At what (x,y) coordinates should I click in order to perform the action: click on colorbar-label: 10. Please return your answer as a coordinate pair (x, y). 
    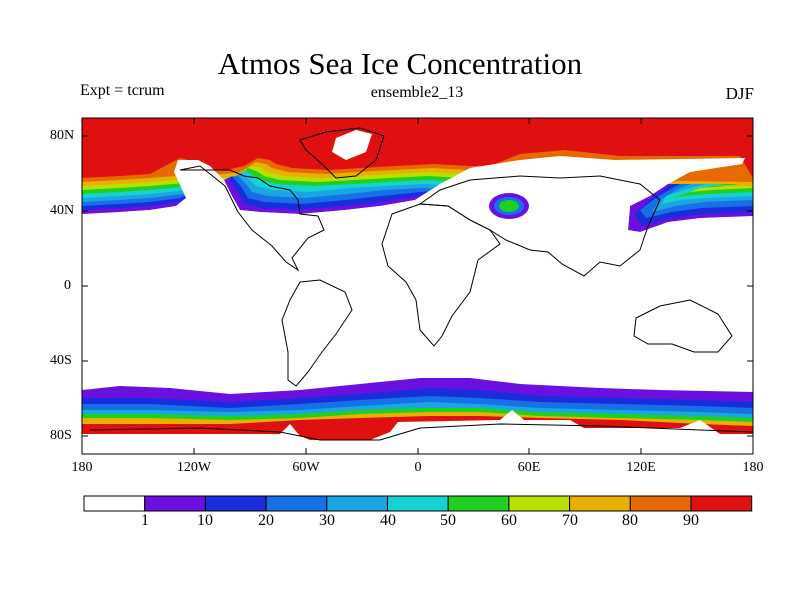
    Looking at the image, I should click on (205, 520).